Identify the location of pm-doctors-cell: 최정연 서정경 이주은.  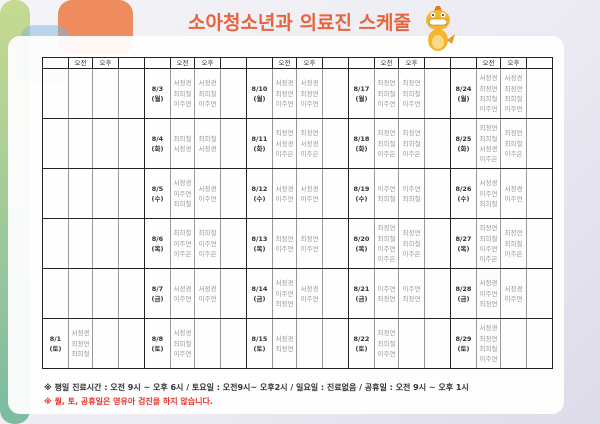
(309, 144).